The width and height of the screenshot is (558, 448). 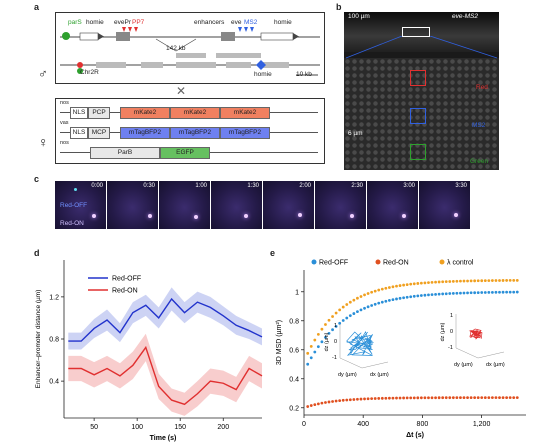 What do you see at coordinates (79, 133) in the screenshot?
I see `construct-nls-2: NLS` at bounding box center [79, 133].